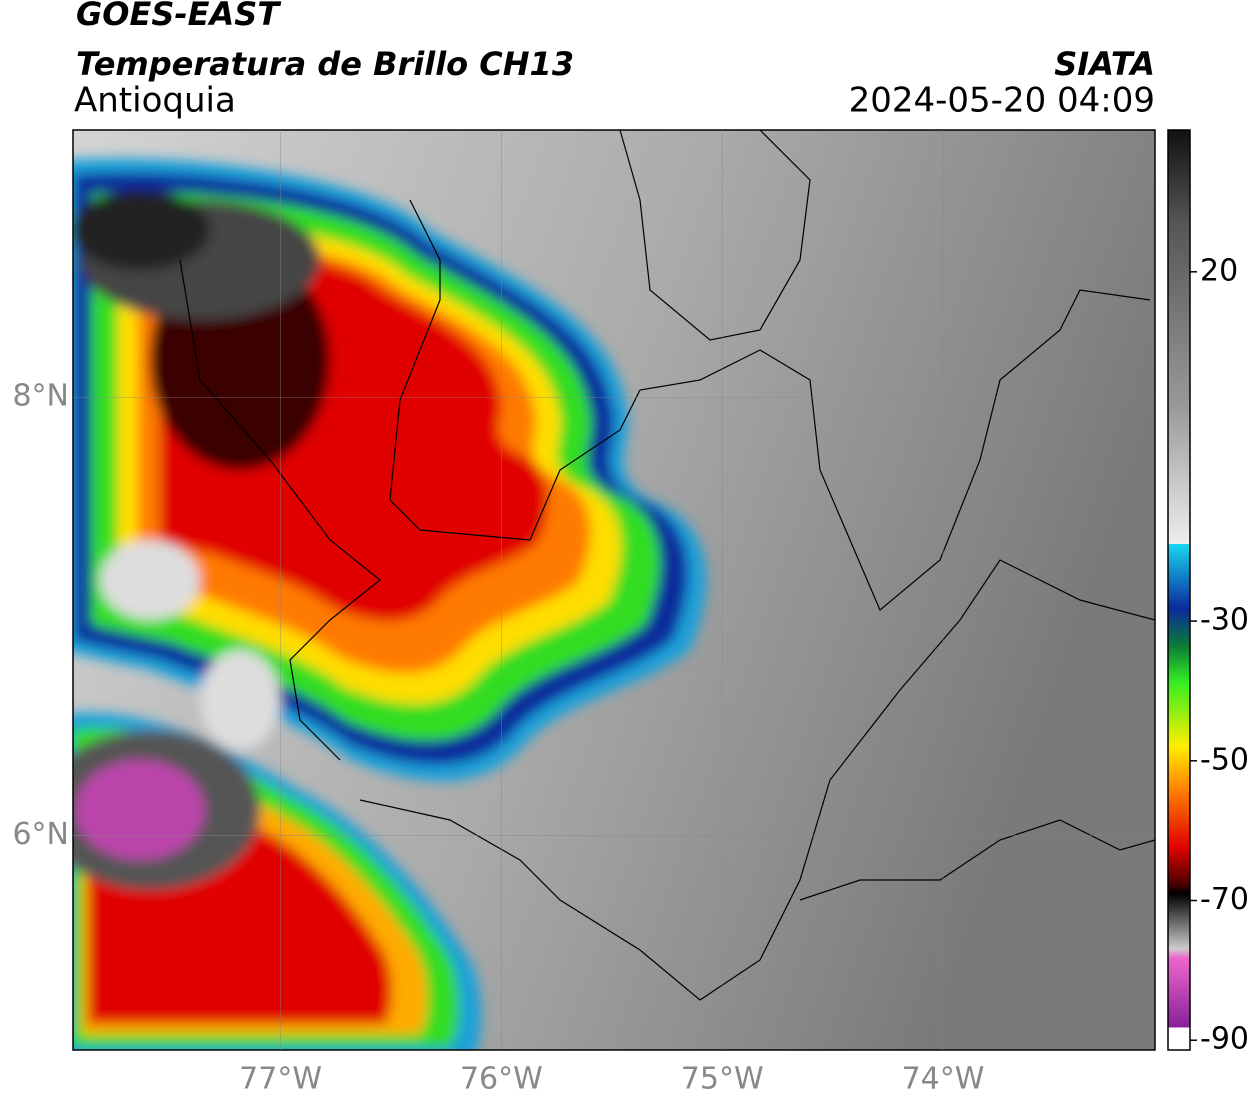  What do you see at coordinates (1224, 620) in the screenshot?
I see `colorbar-tick-label: -30` at bounding box center [1224, 620].